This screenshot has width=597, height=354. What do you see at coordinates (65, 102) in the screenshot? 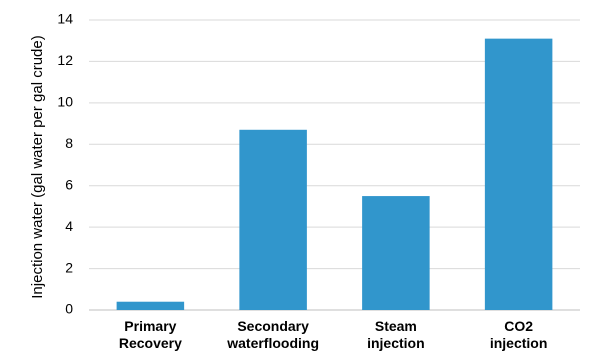
I see `y-tick-label: 10` at bounding box center [65, 102].